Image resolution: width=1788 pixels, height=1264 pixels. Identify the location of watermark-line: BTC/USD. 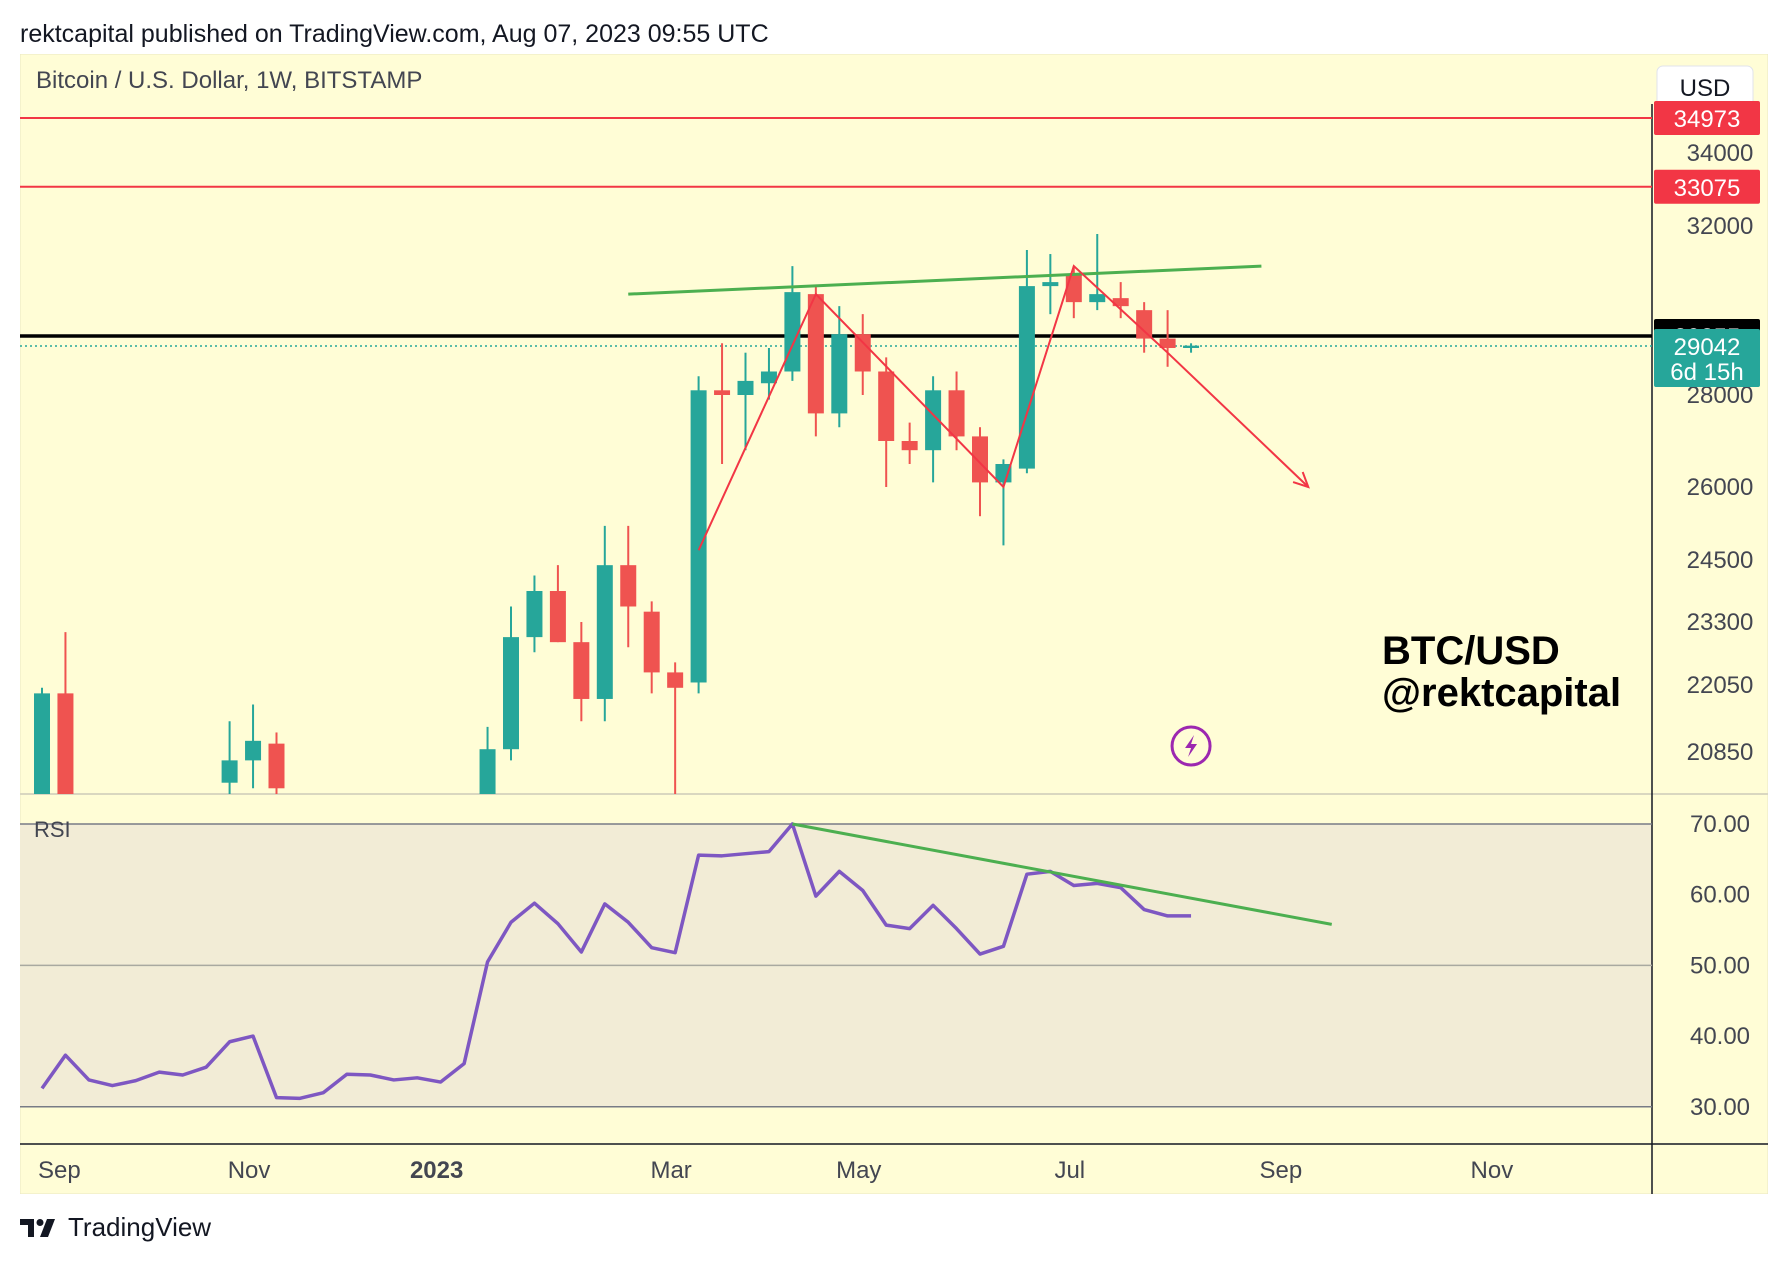
(1471, 651).